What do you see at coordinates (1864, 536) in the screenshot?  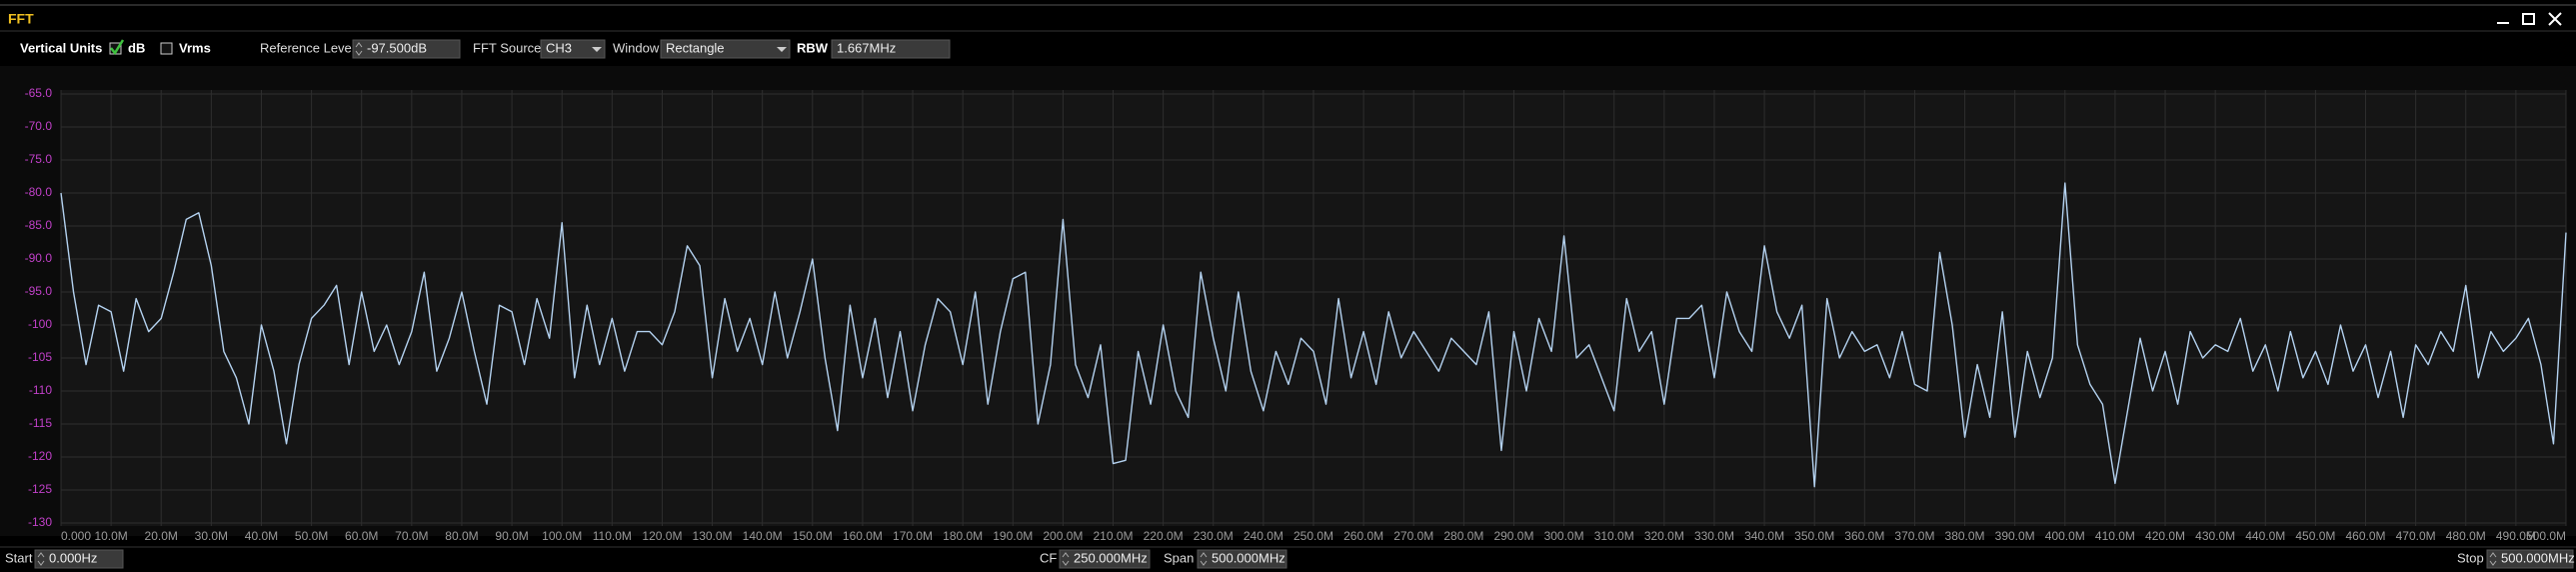 I see `x-tick-label: 360.0M` at bounding box center [1864, 536].